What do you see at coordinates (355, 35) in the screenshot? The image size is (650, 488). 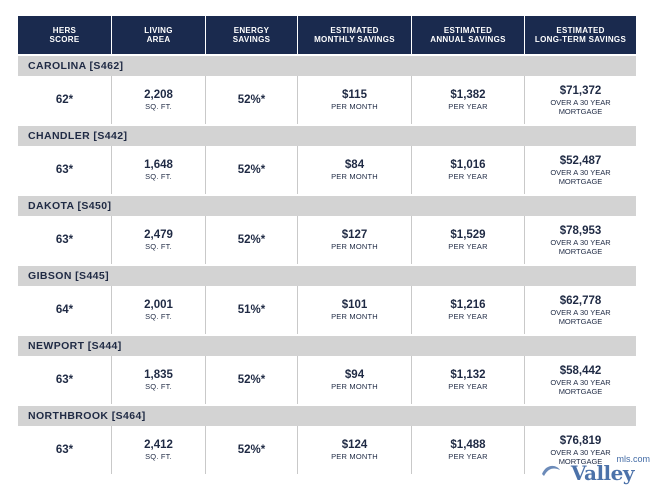 I see `header-monthly-savings: ESTIMATED MONTHLY SAVINGS` at bounding box center [355, 35].